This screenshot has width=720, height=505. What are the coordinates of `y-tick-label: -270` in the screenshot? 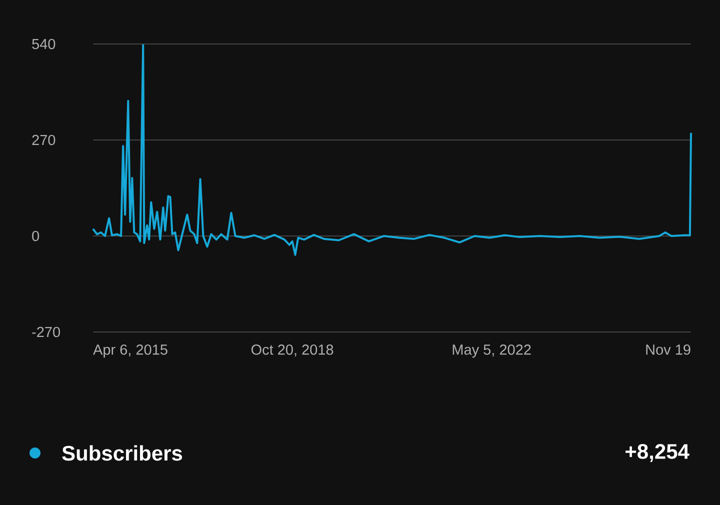 It's located at (46, 332).